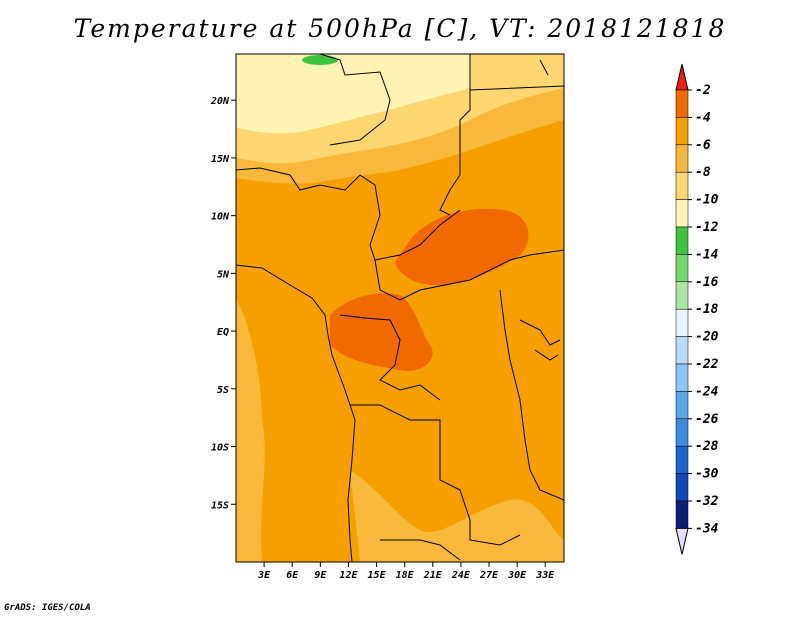  I want to click on border-angola, so click(435, 475).